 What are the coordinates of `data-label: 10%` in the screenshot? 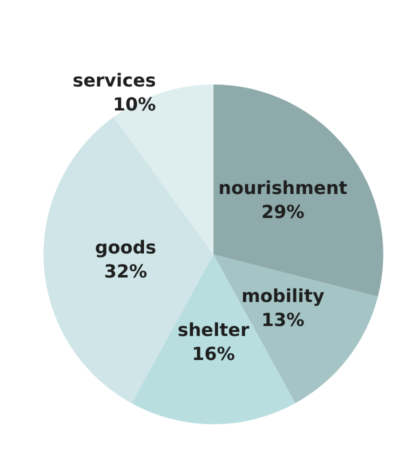 It's located at (134, 105).